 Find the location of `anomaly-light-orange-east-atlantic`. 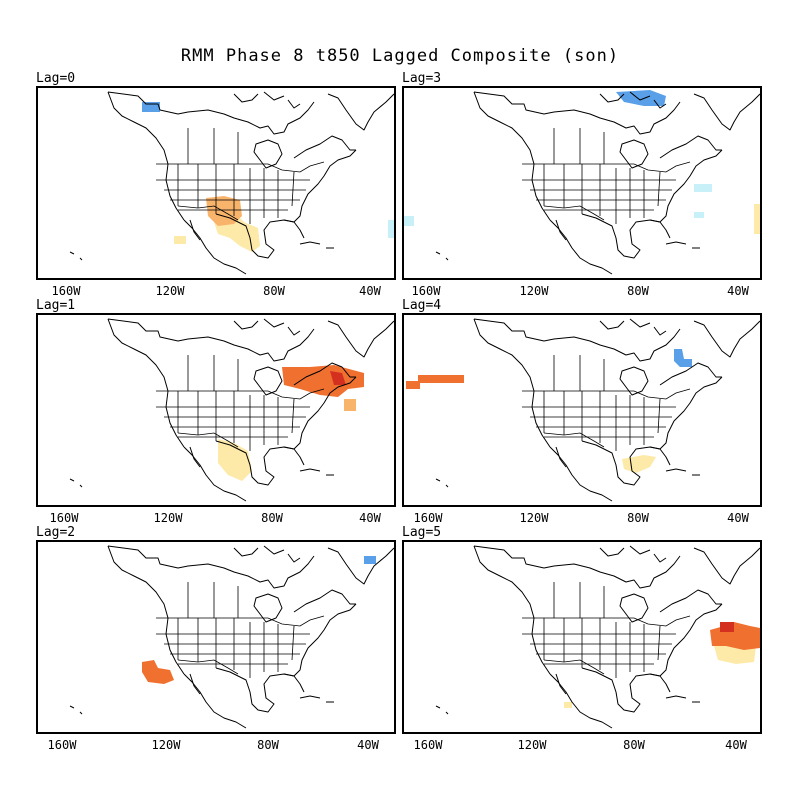

anomaly-light-orange-east-atlantic is located at coordinates (757, 219).